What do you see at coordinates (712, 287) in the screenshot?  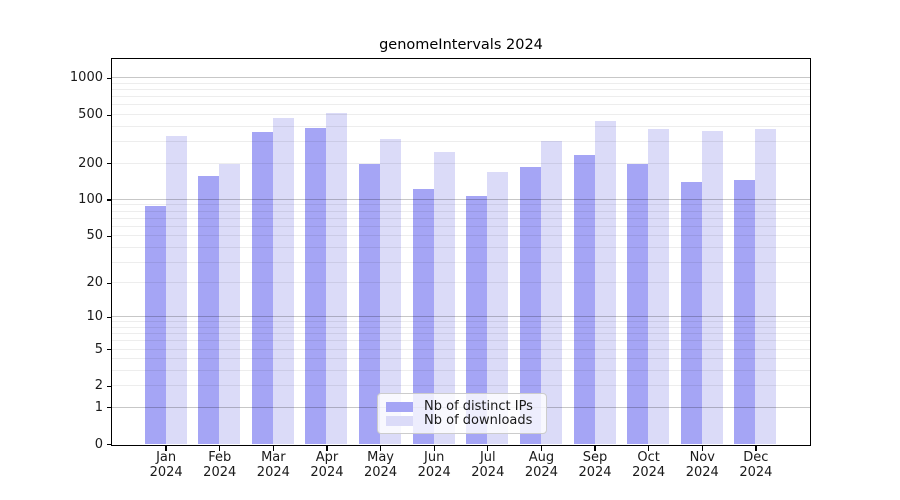 I see `bar-nov-downloads` at bounding box center [712, 287].